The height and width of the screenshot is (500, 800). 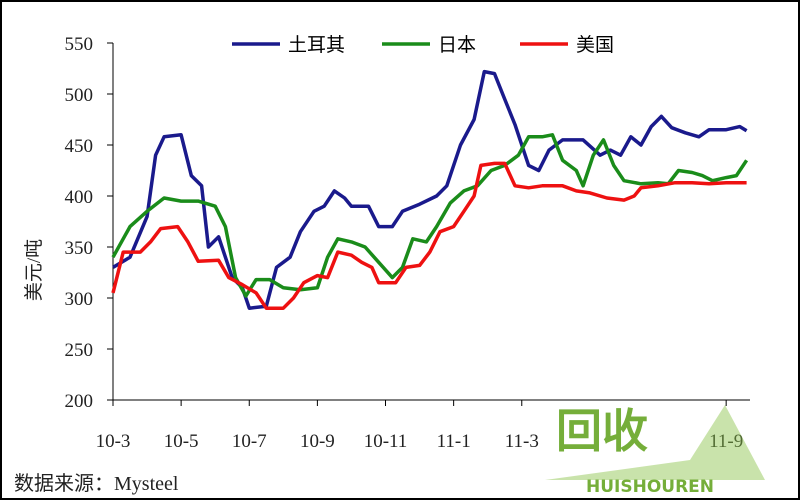 I want to click on x-tick-label: 10-3, so click(x=113, y=441).